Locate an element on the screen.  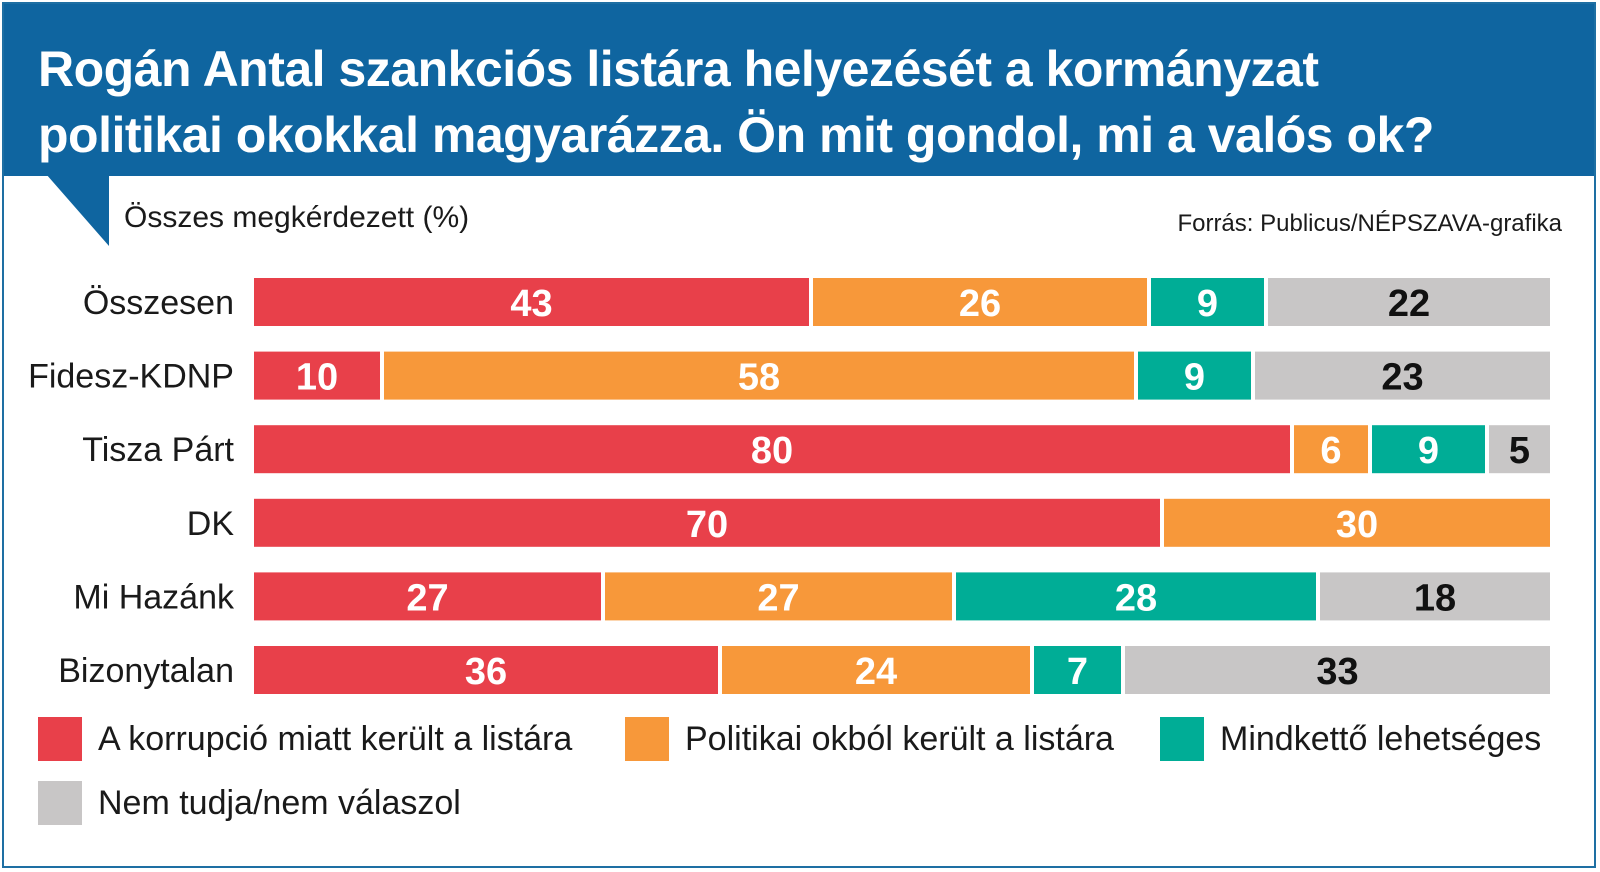
data-label: 24 is located at coordinates (876, 672).